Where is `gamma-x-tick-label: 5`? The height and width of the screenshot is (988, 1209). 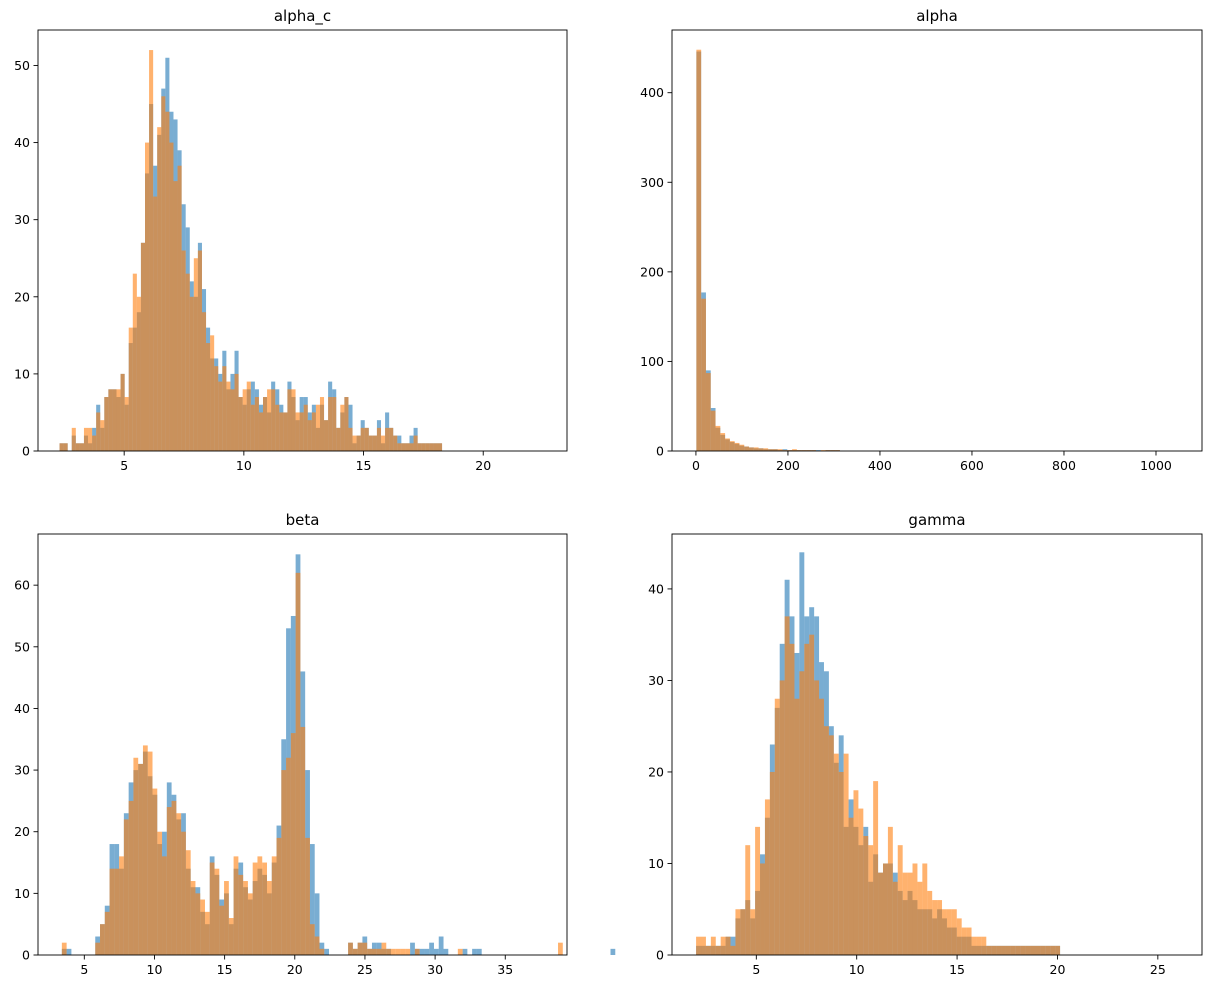 gamma-x-tick-label: 5 is located at coordinates (756, 969).